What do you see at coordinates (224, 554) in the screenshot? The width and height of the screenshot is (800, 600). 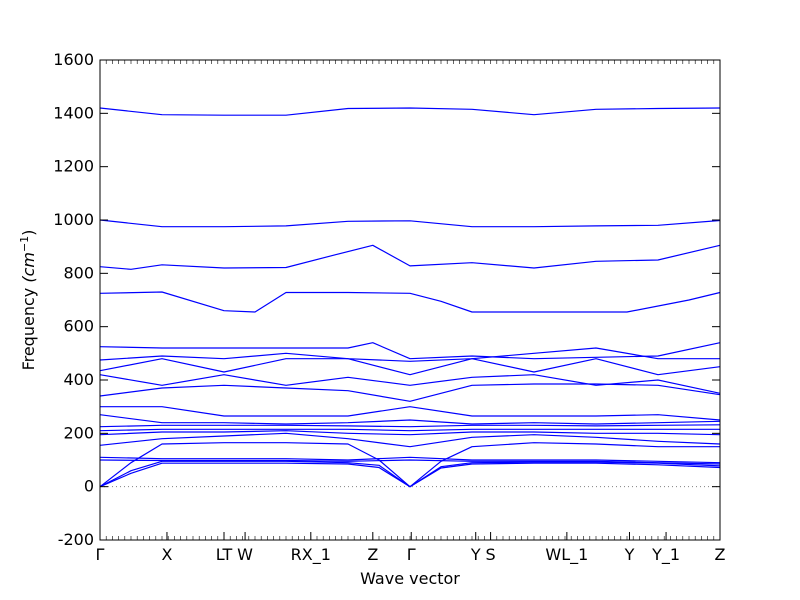 I see `x-tick-label: LT` at bounding box center [224, 554].